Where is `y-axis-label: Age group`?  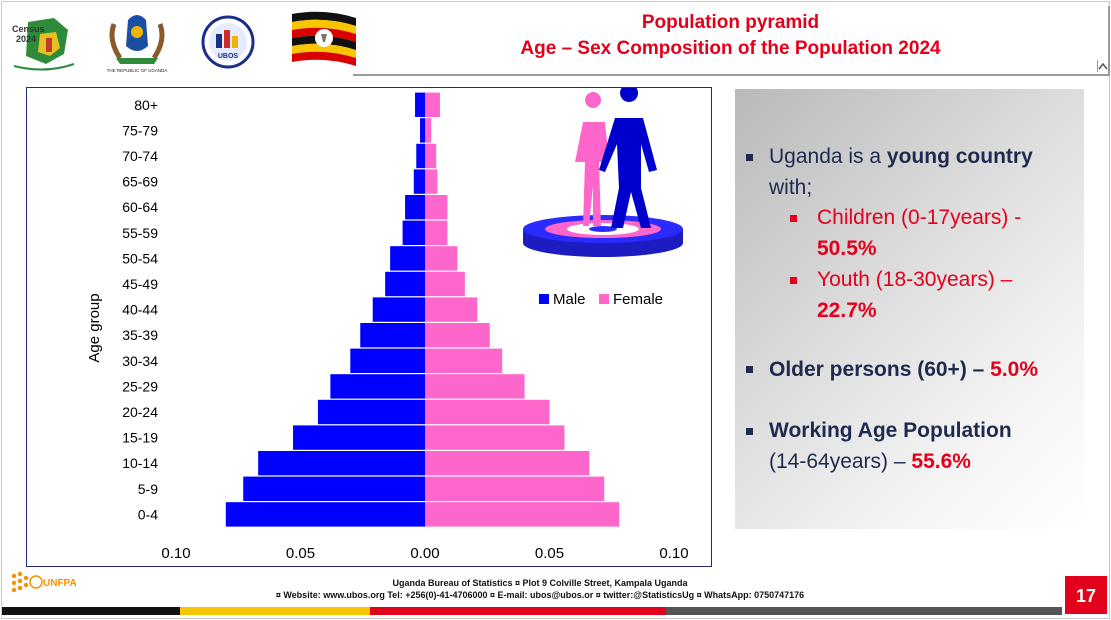 y-axis-label: Age group is located at coordinates (94, 327).